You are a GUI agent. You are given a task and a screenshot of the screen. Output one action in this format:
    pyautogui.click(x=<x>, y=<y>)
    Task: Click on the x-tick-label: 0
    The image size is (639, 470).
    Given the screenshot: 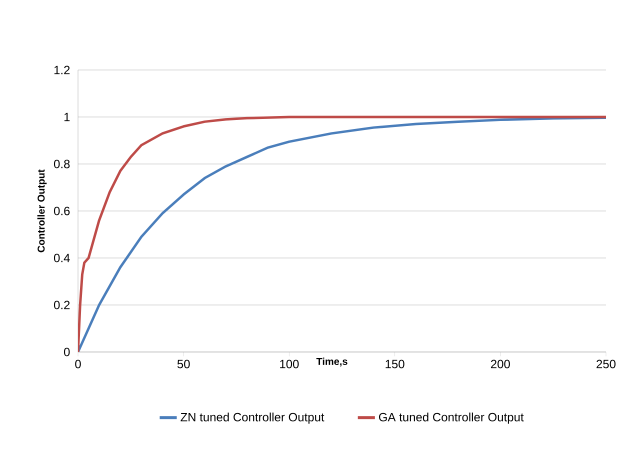 What is the action you would take?
    pyautogui.click(x=78, y=364)
    